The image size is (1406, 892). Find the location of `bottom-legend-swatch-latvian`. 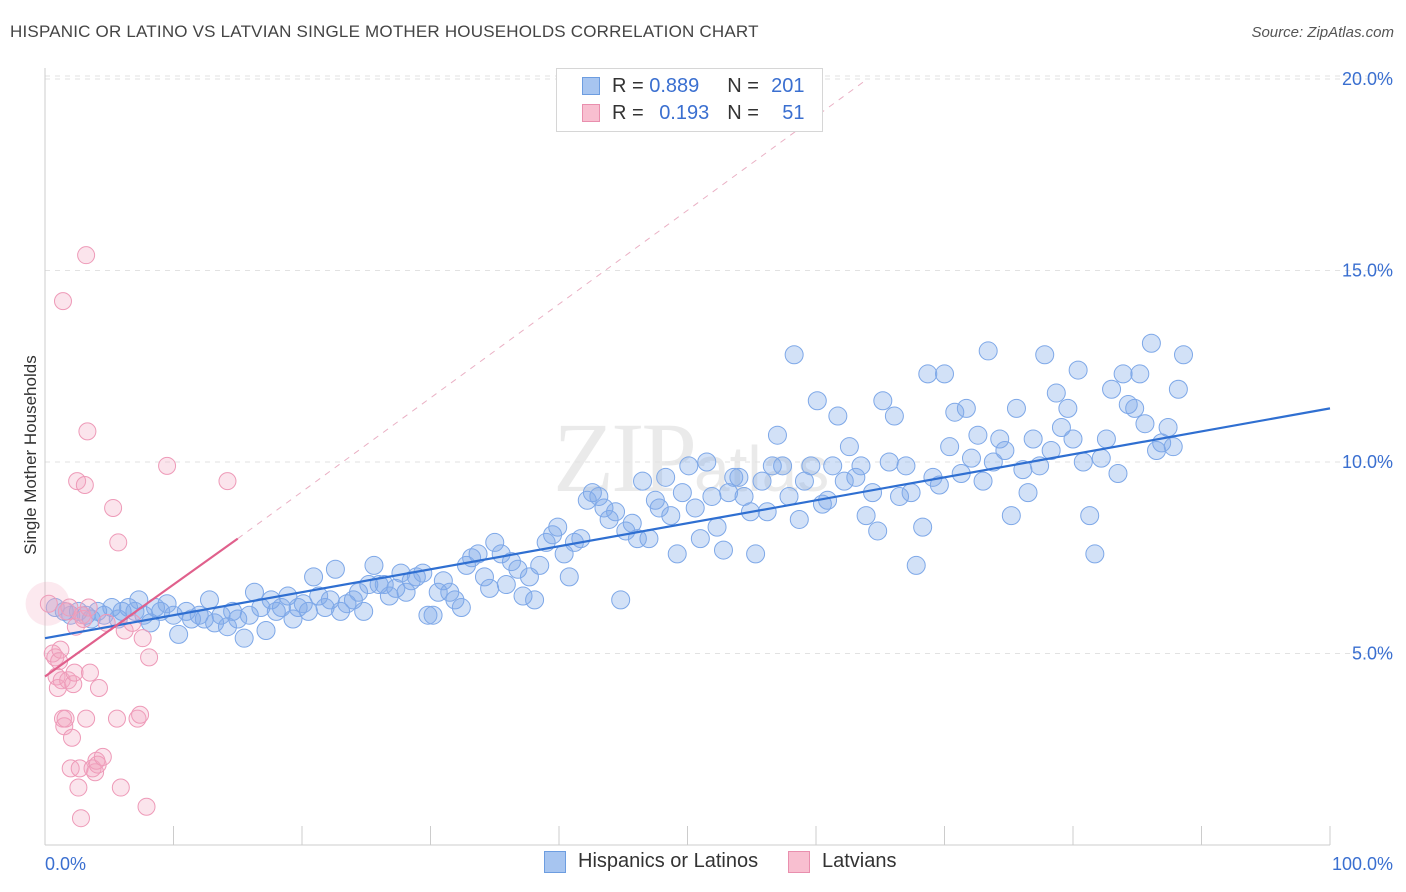

bottom-legend-swatch-latvian is located at coordinates (799, 861).